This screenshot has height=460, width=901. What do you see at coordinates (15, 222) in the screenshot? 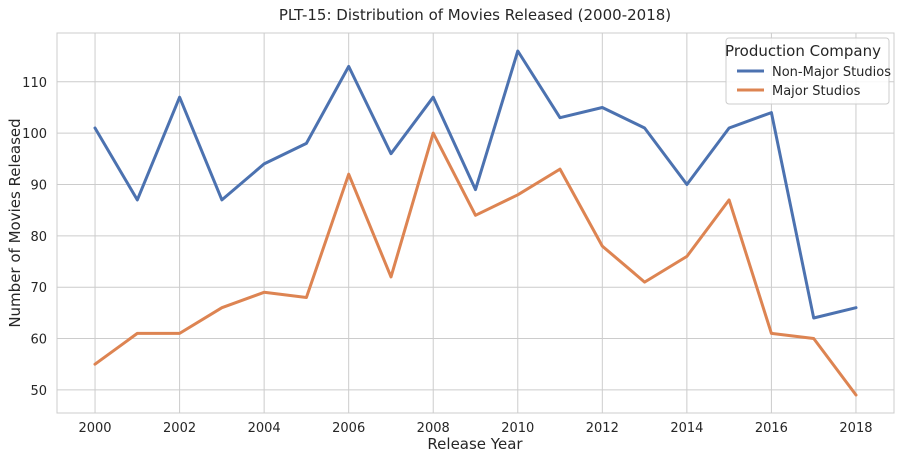
I see `y-axis-label: Number of Movies Released` at bounding box center [15, 222].